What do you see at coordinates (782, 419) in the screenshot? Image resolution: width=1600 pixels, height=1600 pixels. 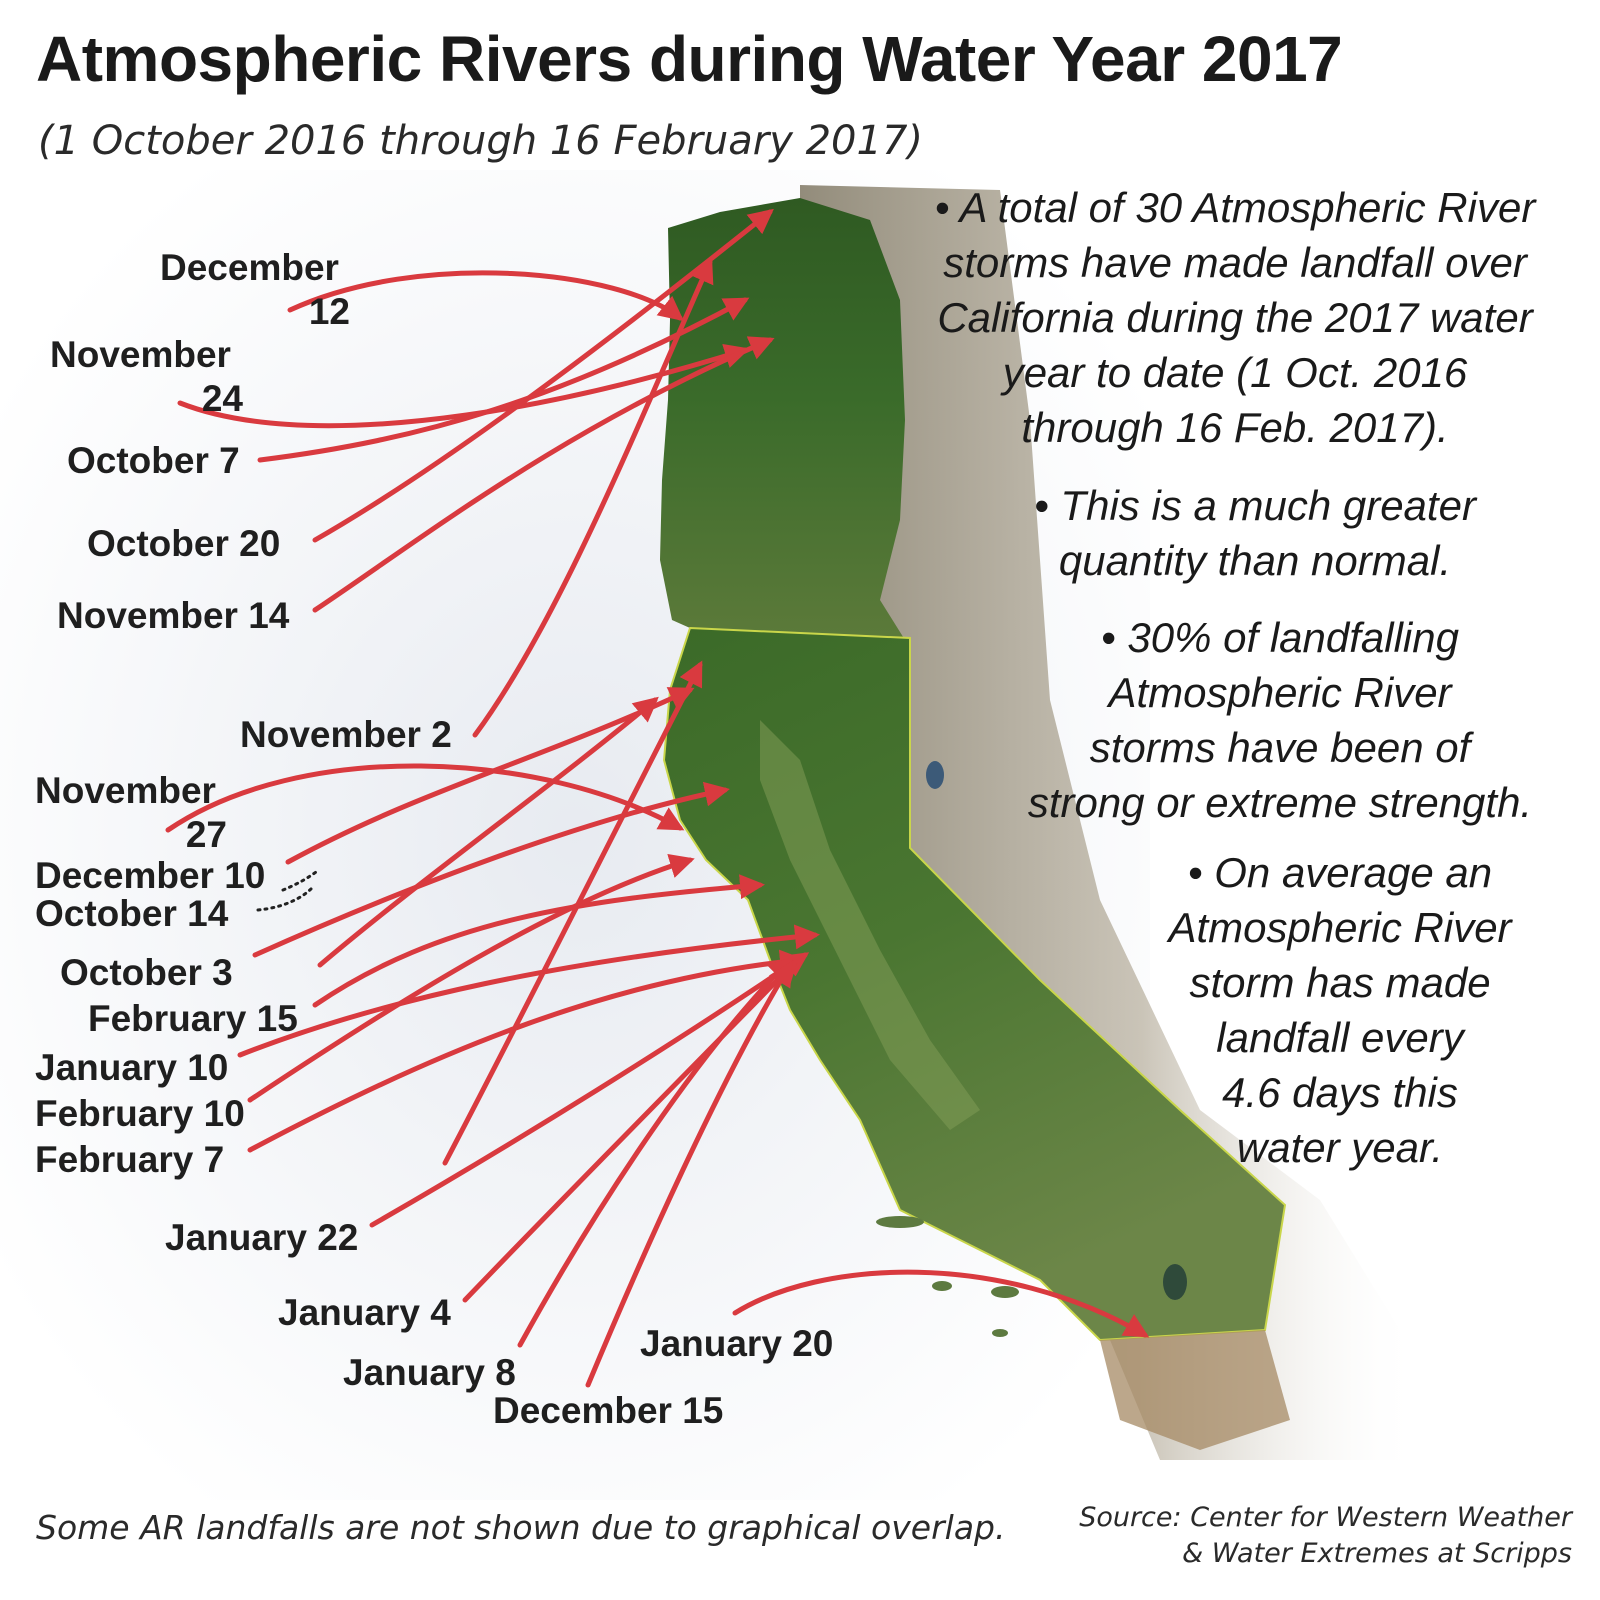 I see `pacific-northwest-land` at bounding box center [782, 419].